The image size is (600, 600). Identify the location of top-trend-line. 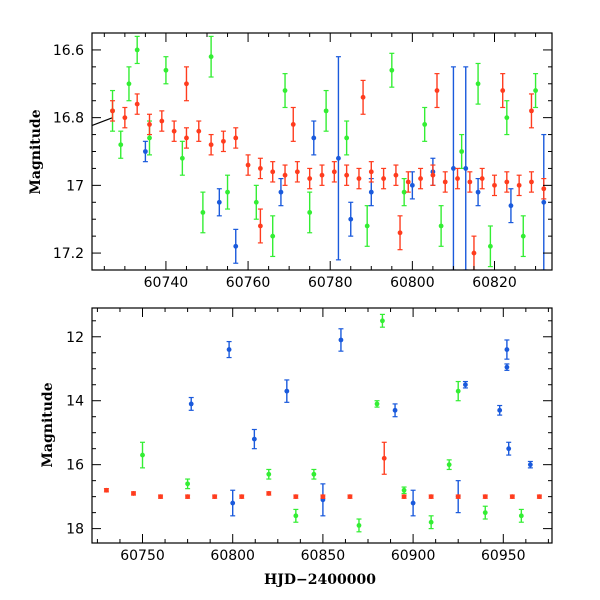
(102, 122).